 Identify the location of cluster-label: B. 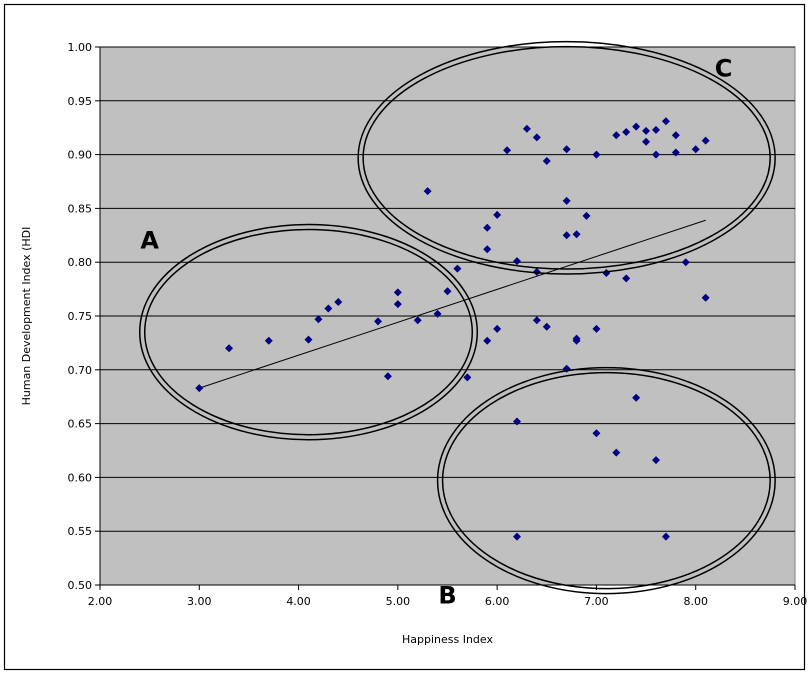
(447, 596).